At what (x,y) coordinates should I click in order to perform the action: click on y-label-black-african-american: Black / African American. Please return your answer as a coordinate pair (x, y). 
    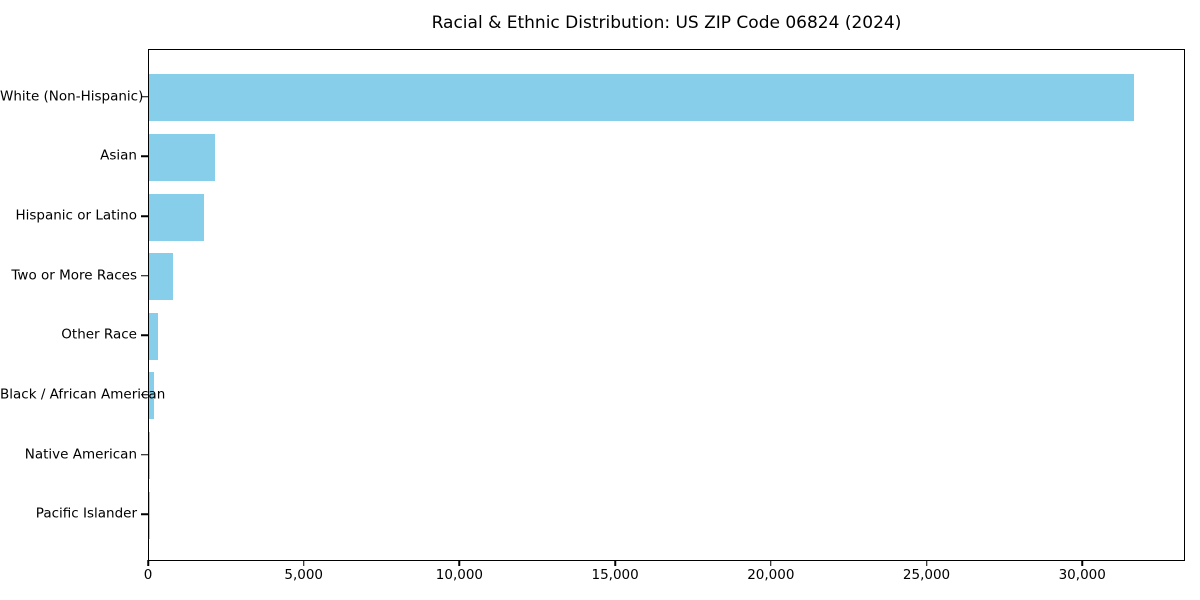
    Looking at the image, I should click on (83, 394).